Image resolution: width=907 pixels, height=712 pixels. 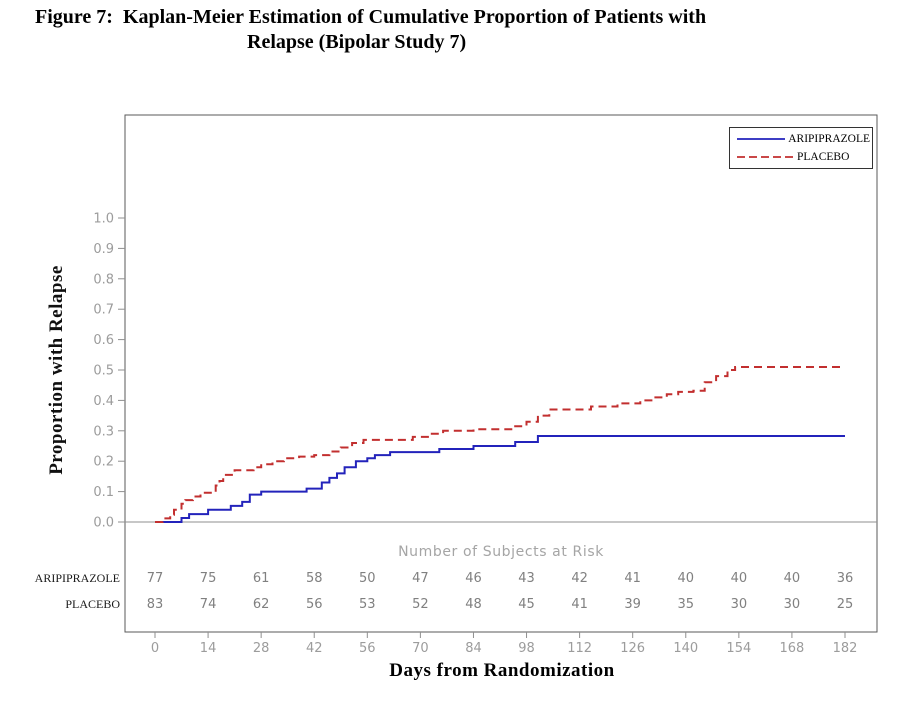 What do you see at coordinates (823, 157) in the screenshot?
I see `legend-label-placebo: PLACEBO` at bounding box center [823, 157].